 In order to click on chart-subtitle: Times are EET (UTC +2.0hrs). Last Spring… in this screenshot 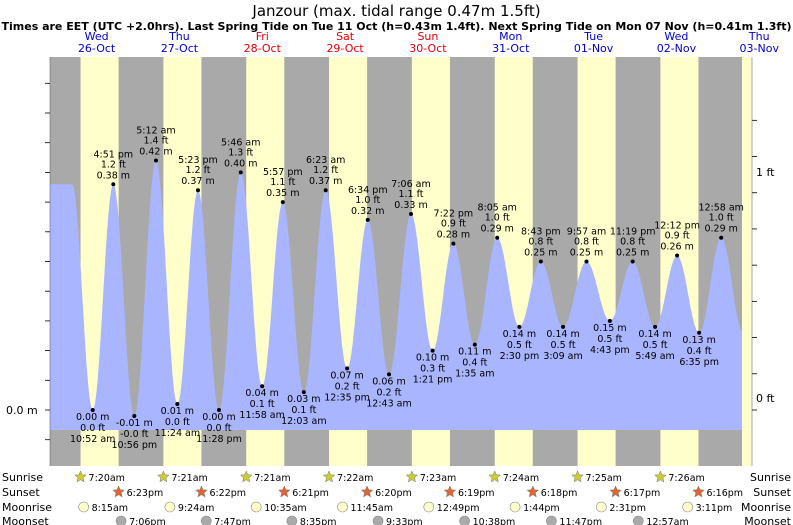, I will do `click(396, 26)`.